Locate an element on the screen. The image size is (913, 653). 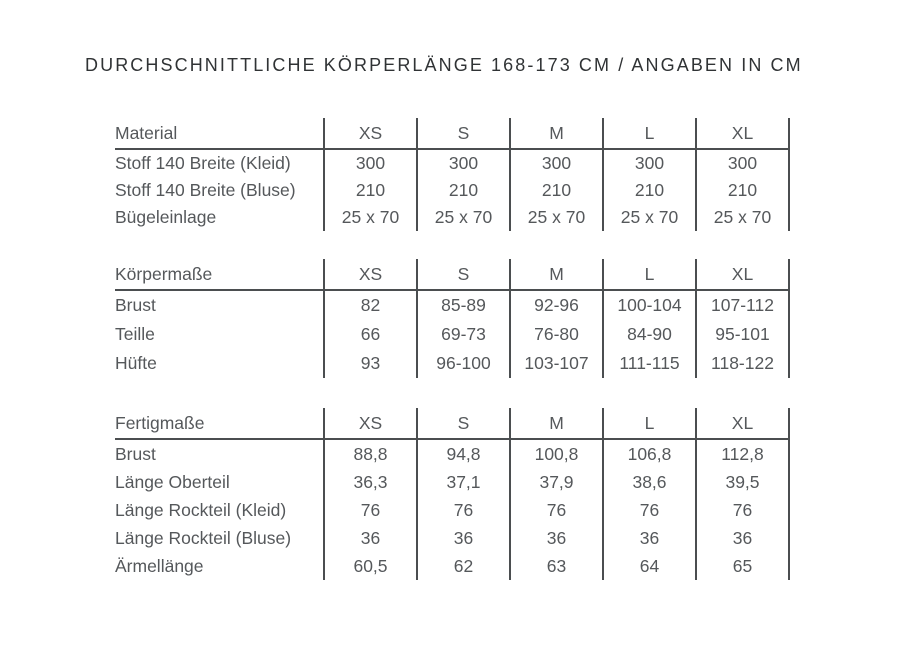
row-label: Länge Rockteil (Bluse) is located at coordinates (203, 537).